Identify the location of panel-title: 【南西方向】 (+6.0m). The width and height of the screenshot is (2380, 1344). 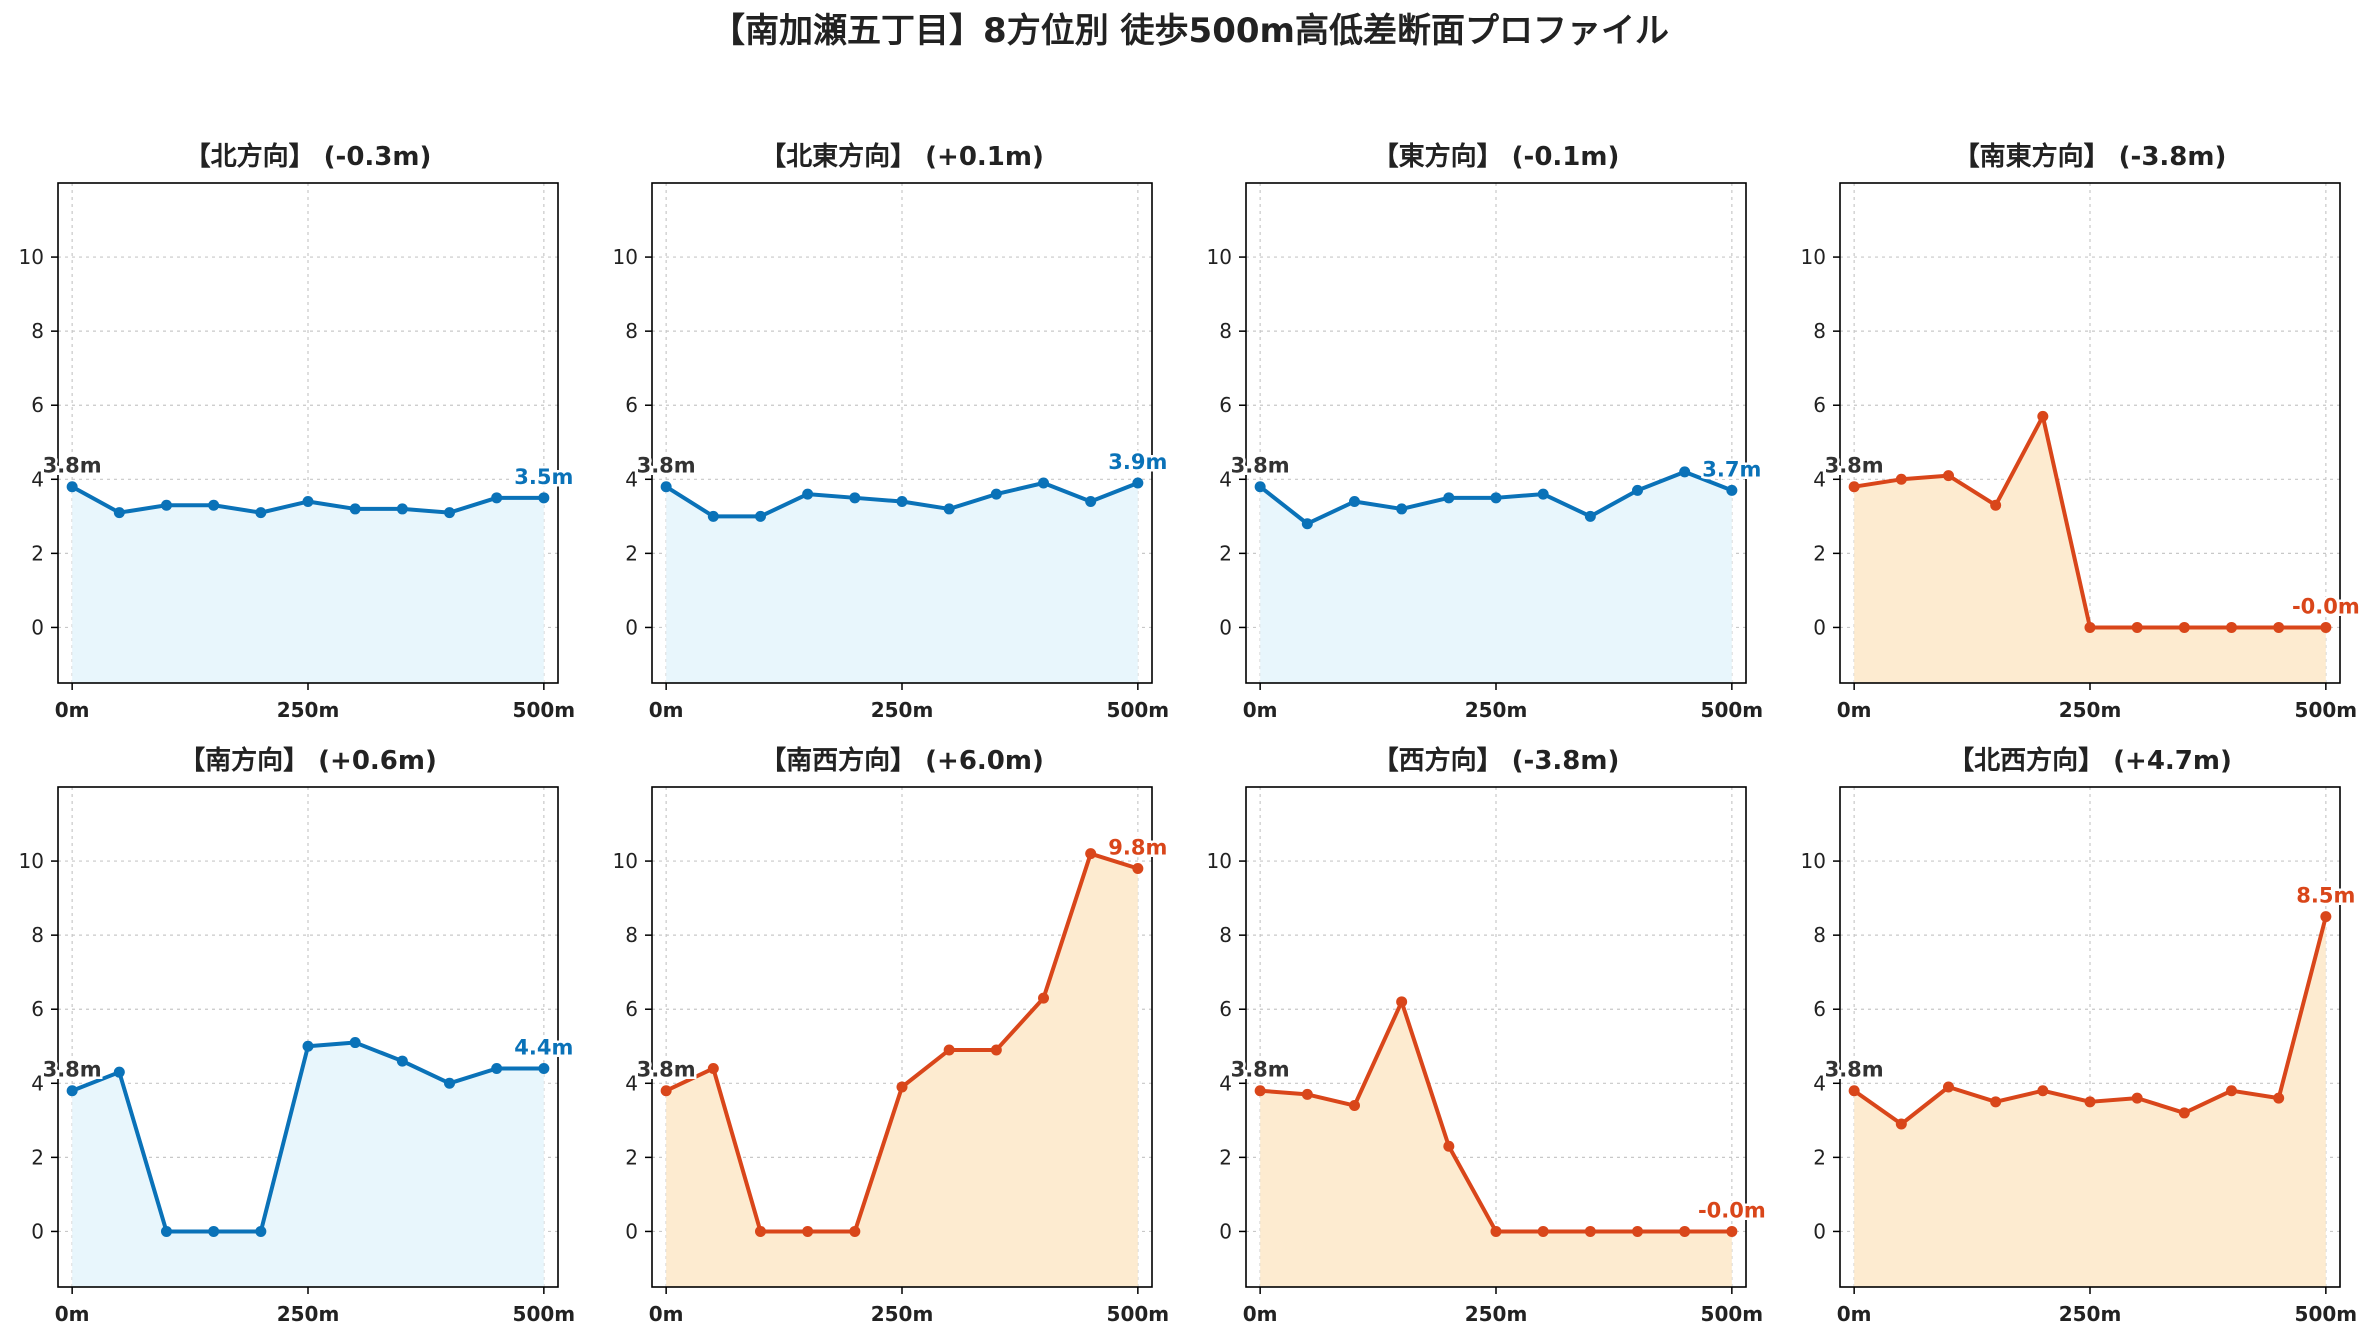
(902, 760).